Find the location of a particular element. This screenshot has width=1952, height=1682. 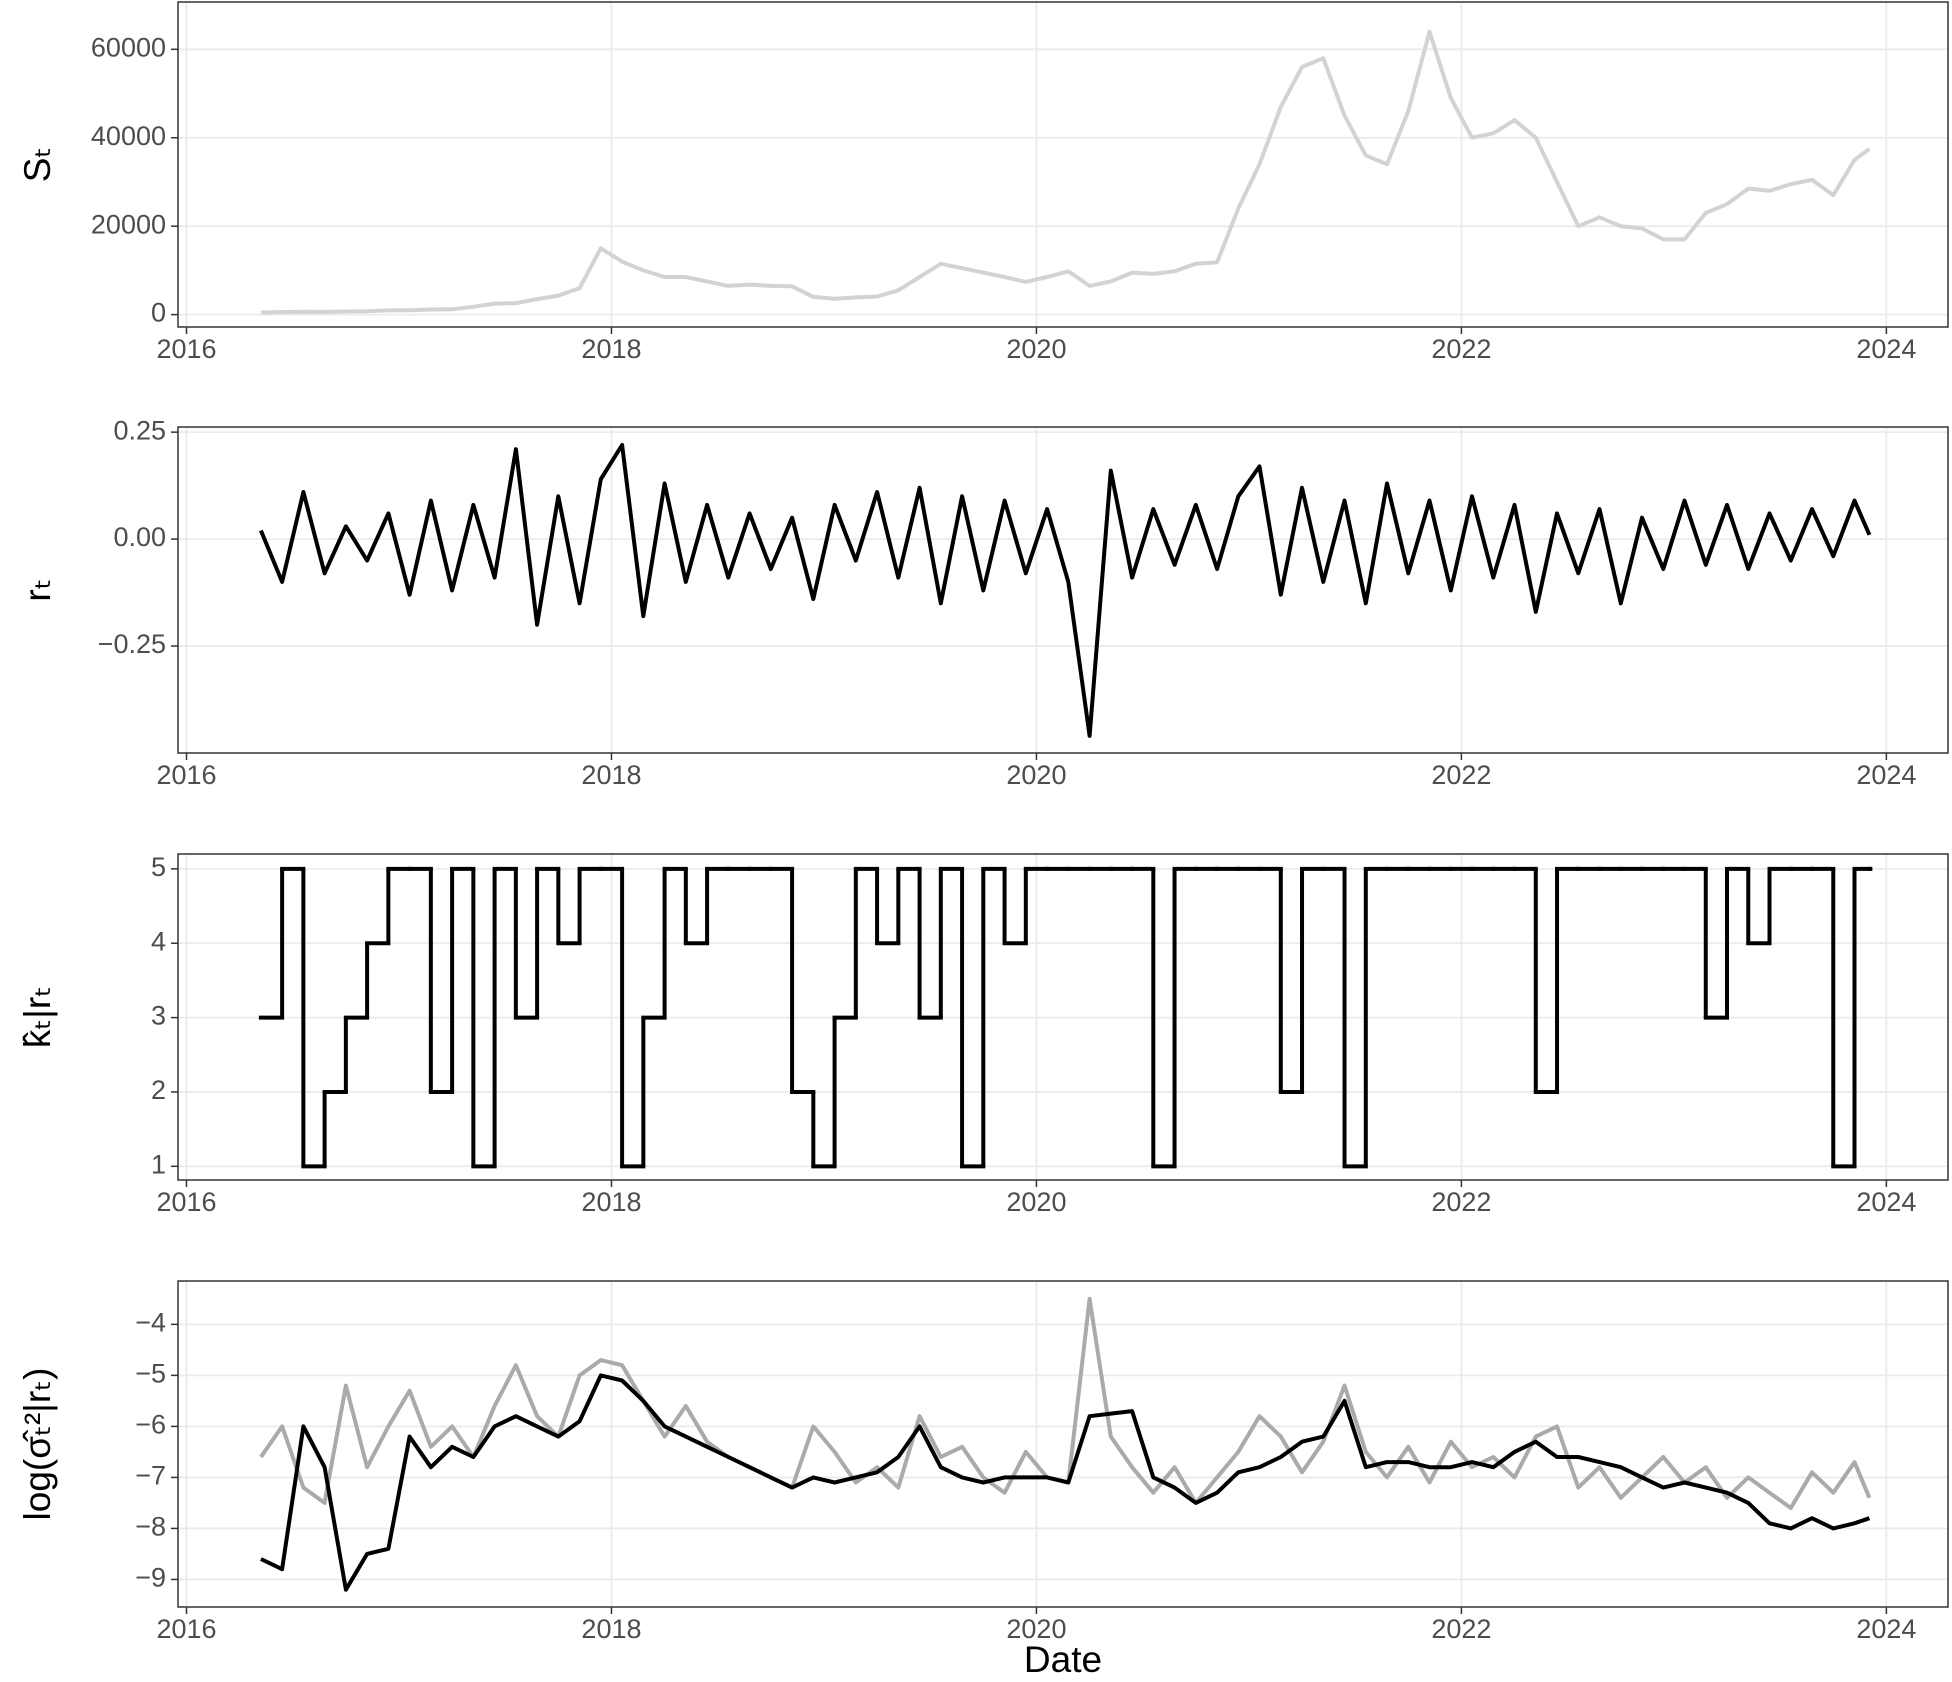

x-axis-title: Date is located at coordinates (1063, 1659).